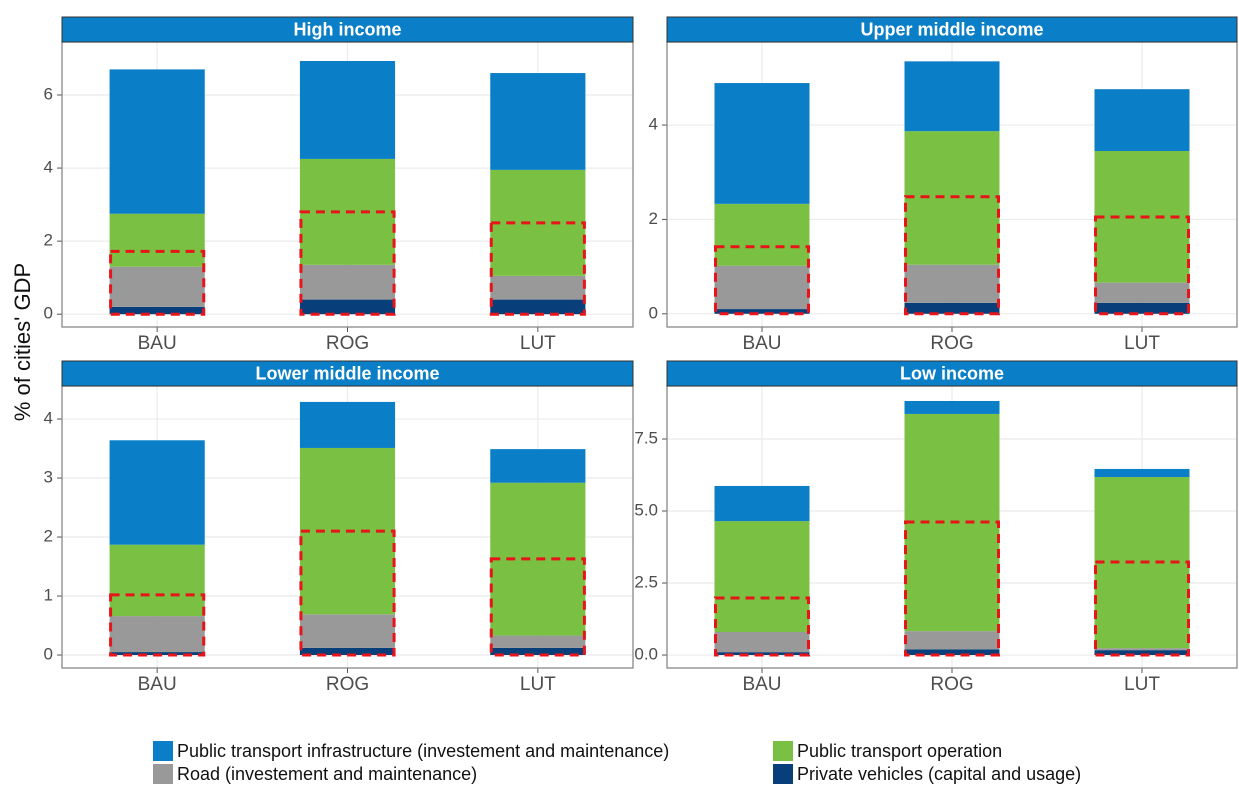 This screenshot has height=793, width=1239. I want to click on y-tick-label: 0.0, so click(646, 654).